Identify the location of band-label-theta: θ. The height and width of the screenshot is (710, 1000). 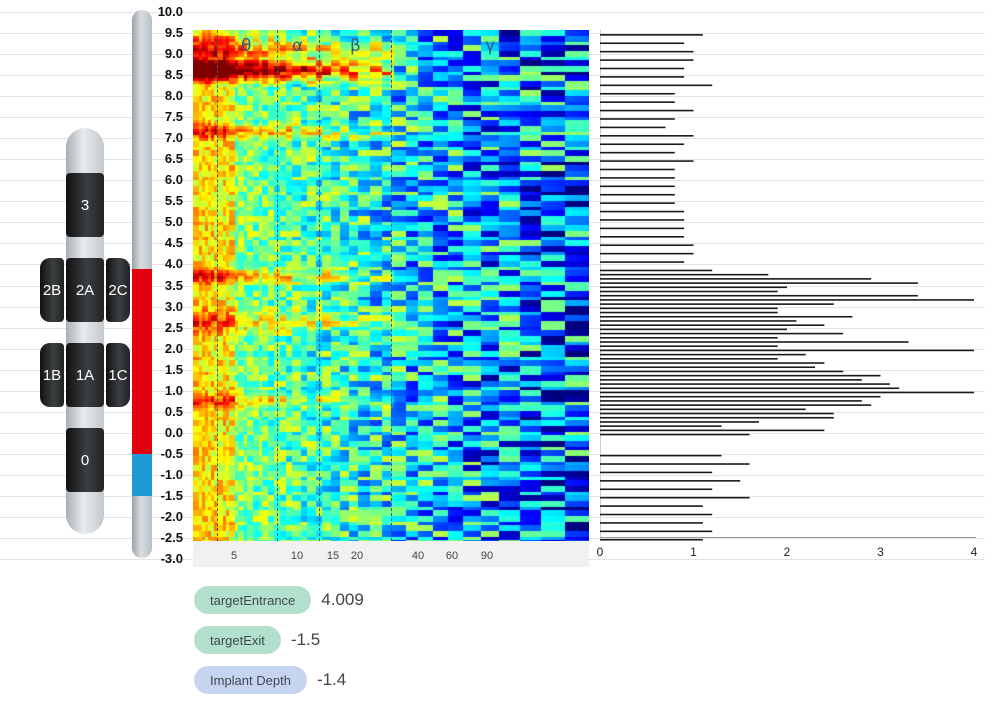
(246, 46).